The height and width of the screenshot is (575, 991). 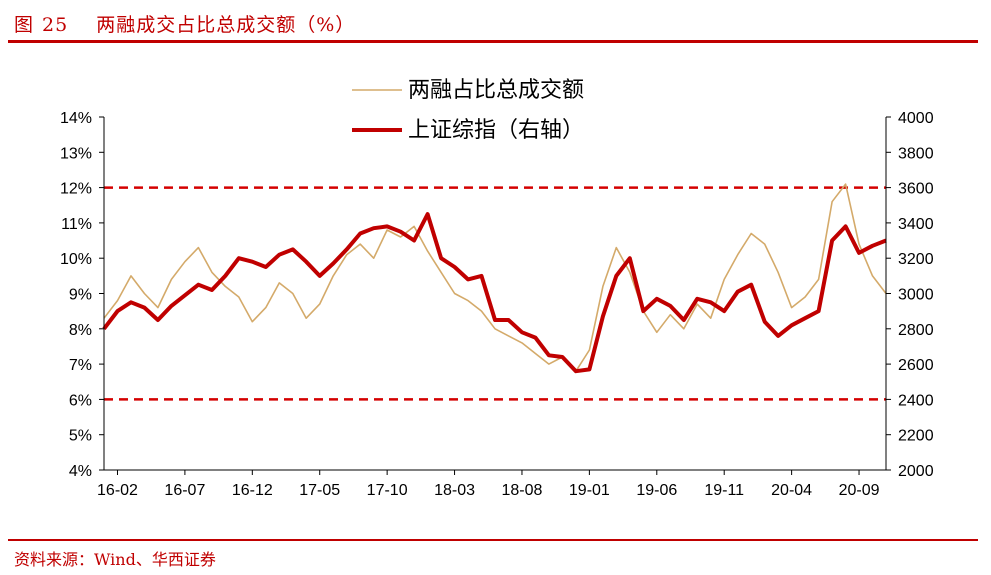 I want to click on figure-label: 图, so click(x=24, y=25).